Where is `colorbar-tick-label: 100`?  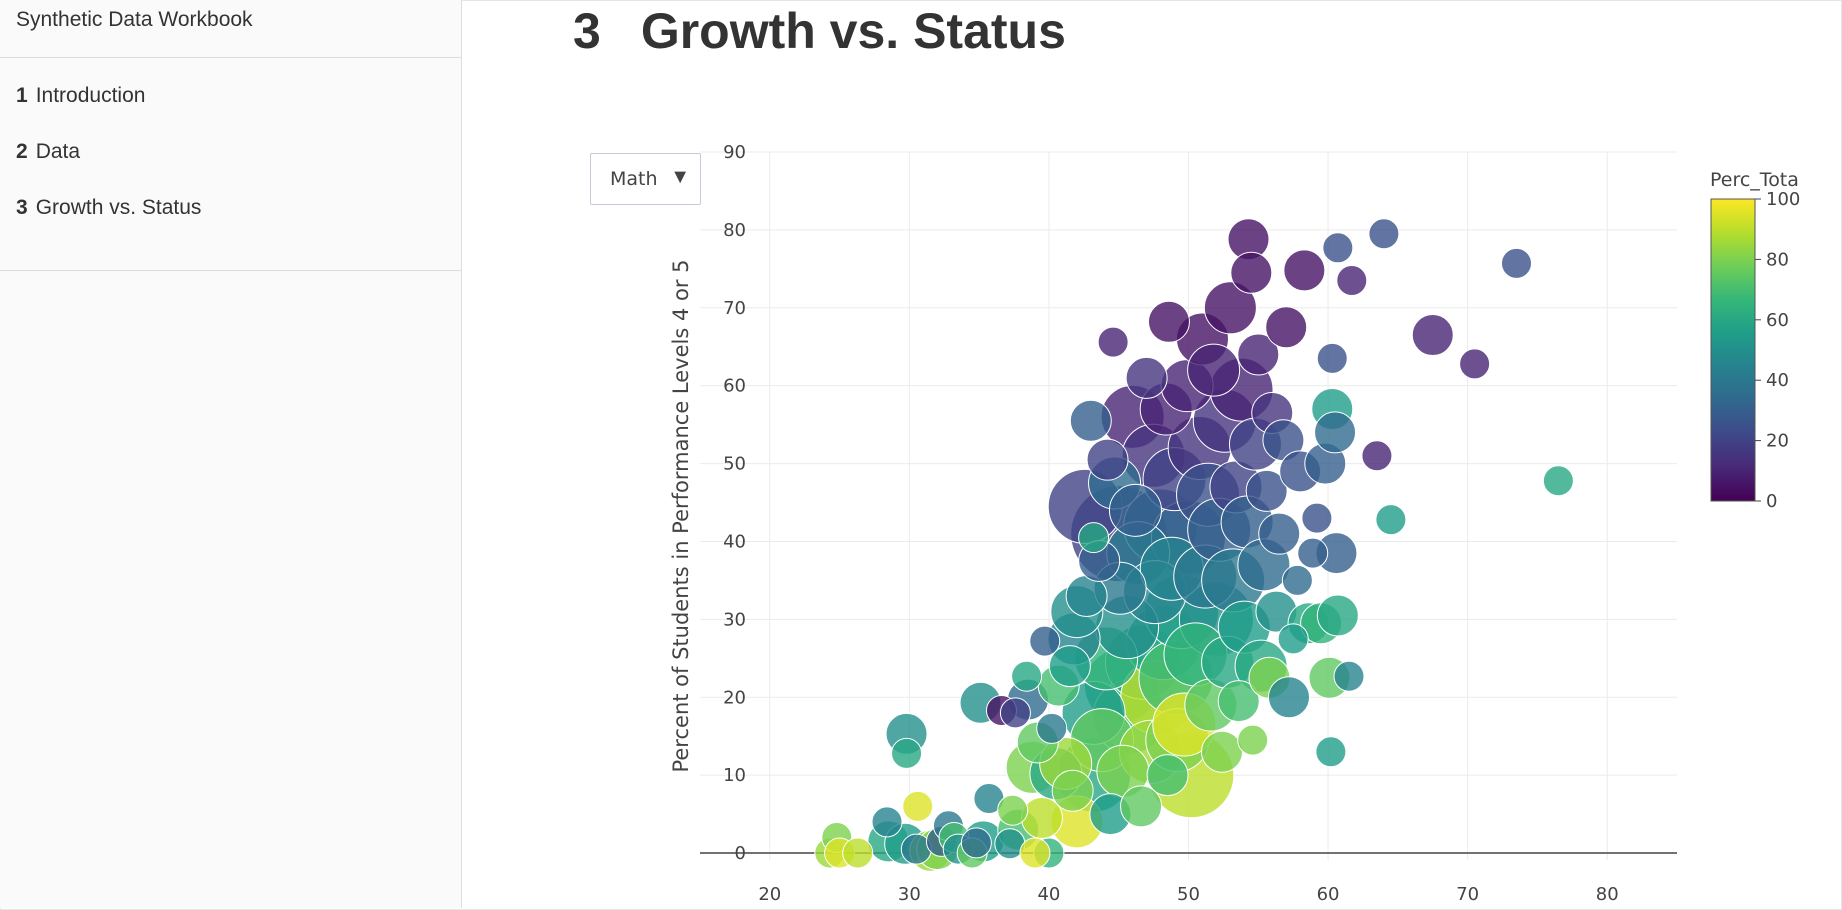
colorbar-tick-label: 100 is located at coordinates (1783, 199).